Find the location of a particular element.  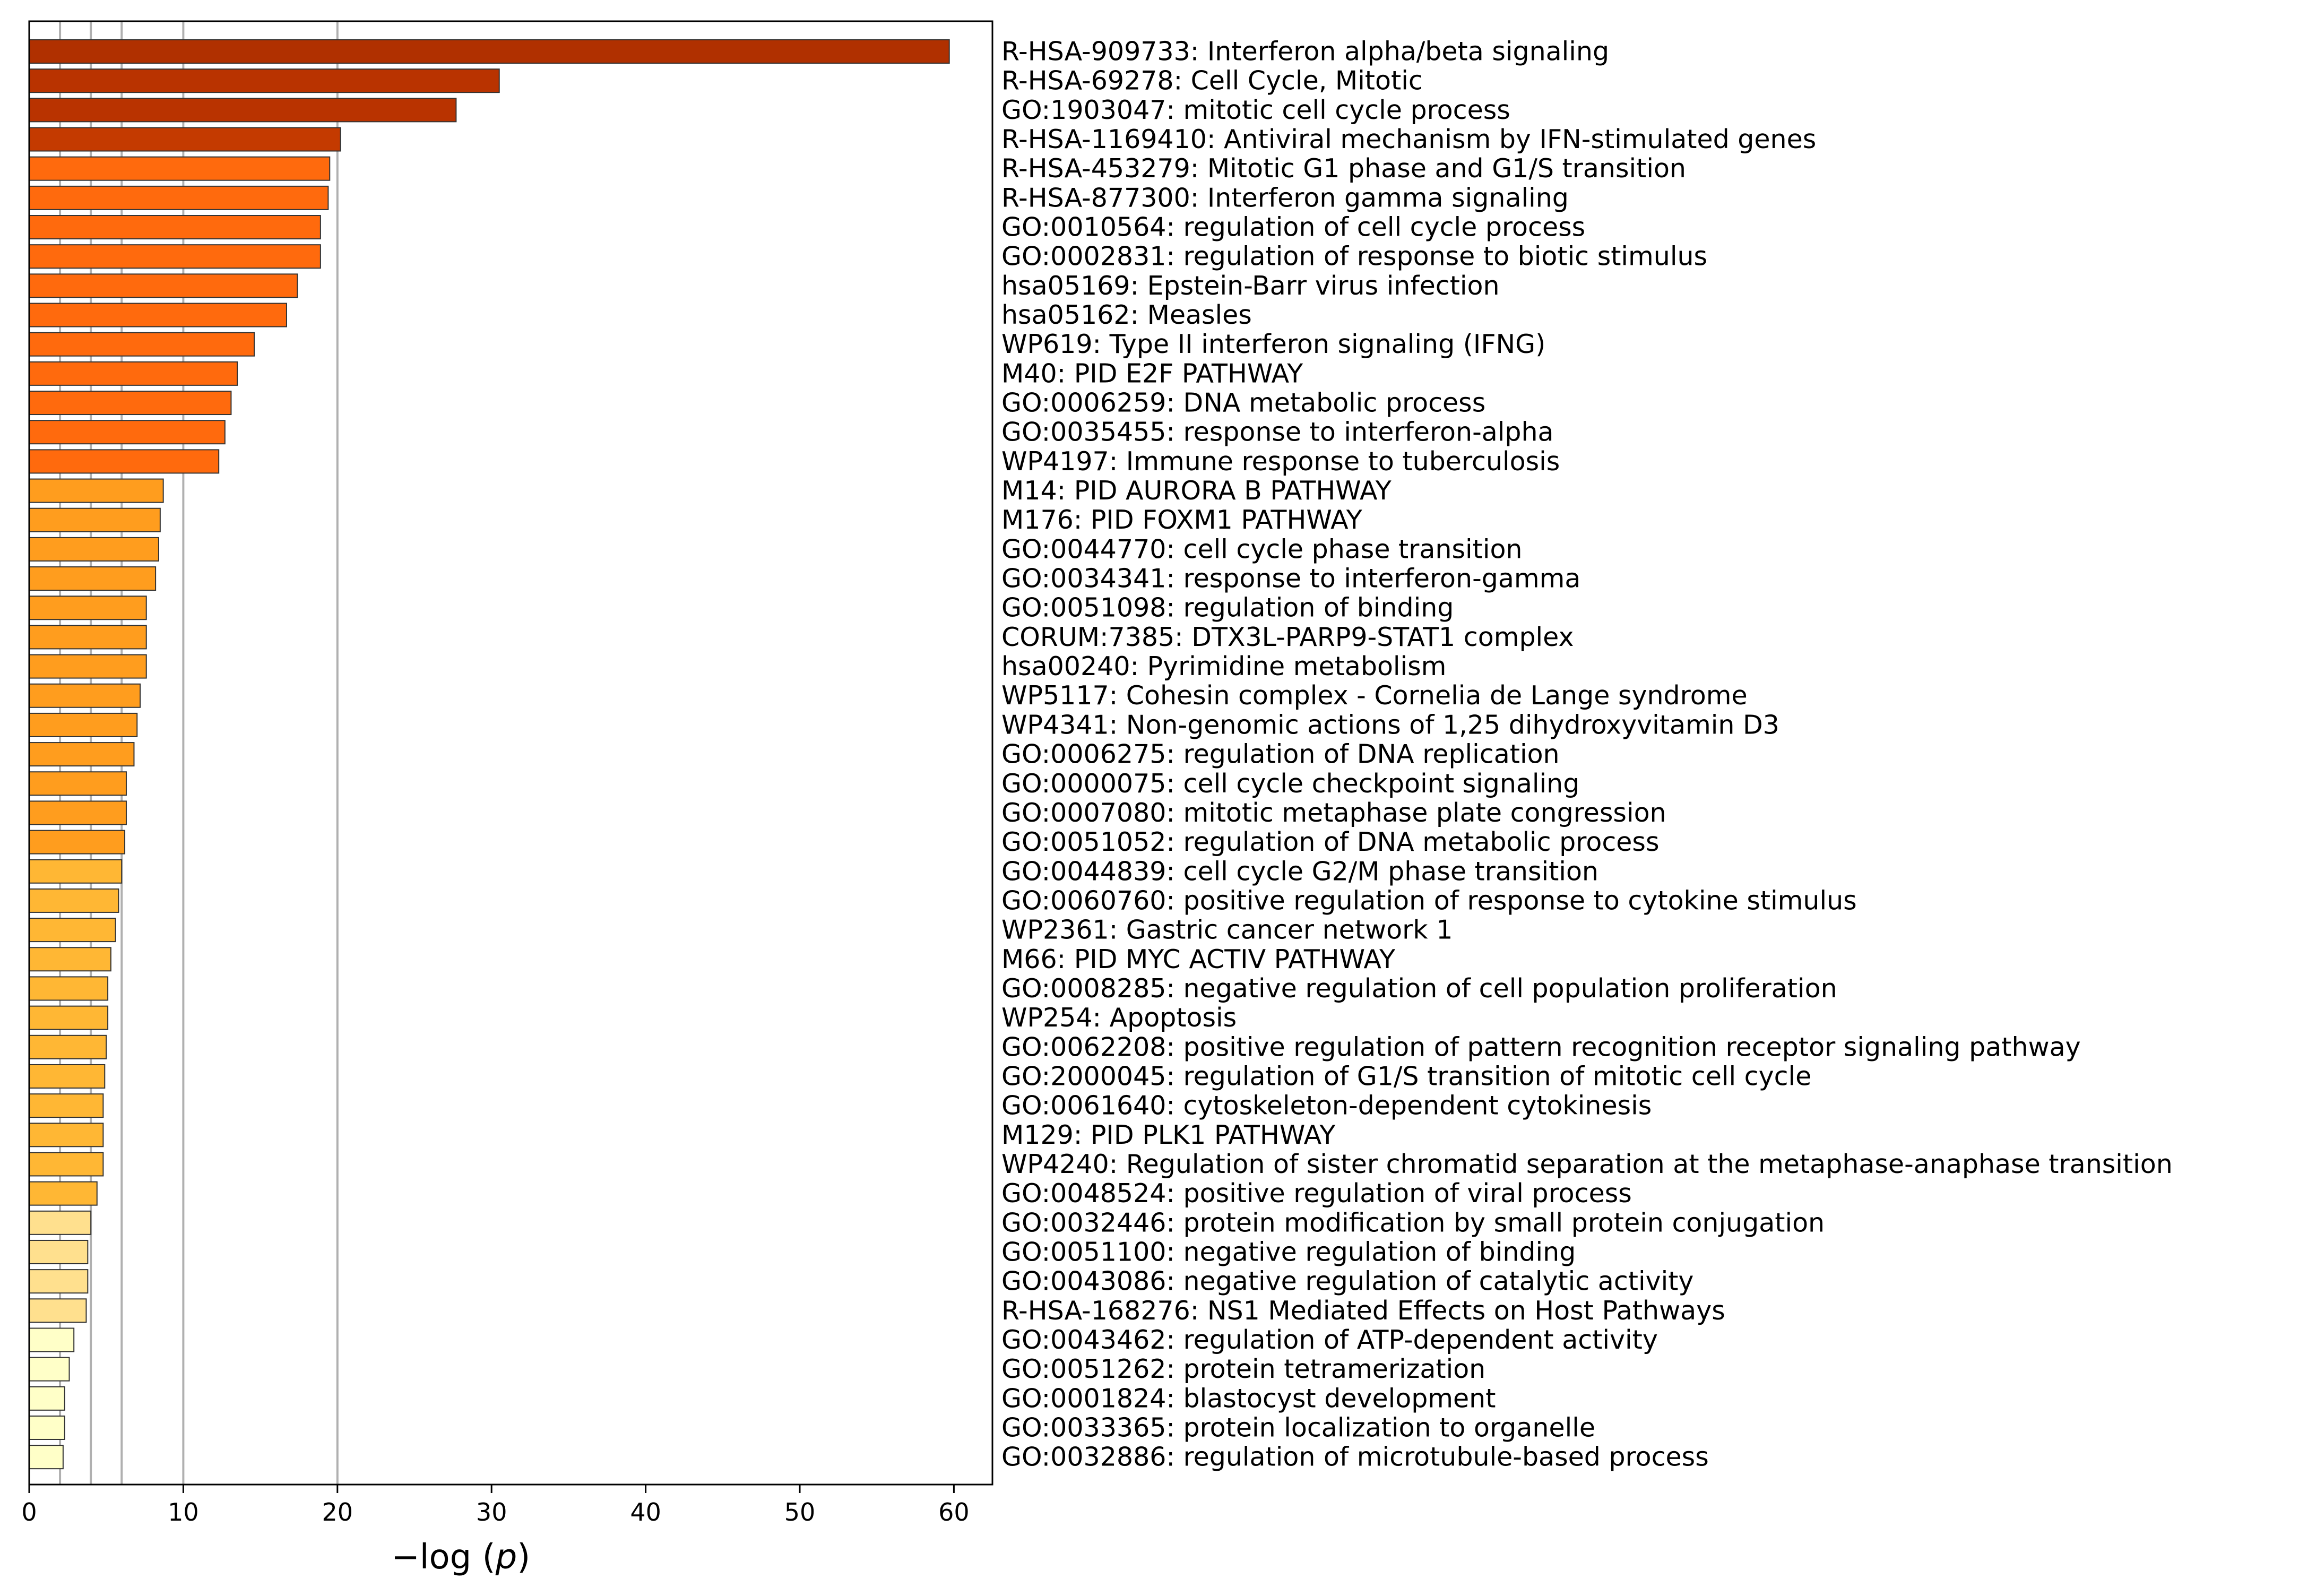

x-axis-label: −log (p) is located at coordinates (460, 1557).